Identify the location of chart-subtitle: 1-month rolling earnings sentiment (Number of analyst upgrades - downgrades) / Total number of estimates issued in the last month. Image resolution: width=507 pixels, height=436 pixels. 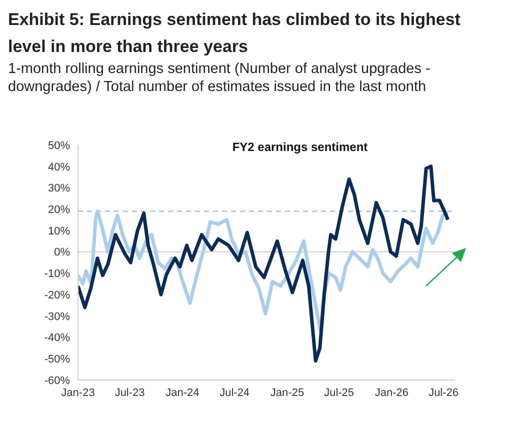
(220, 78).